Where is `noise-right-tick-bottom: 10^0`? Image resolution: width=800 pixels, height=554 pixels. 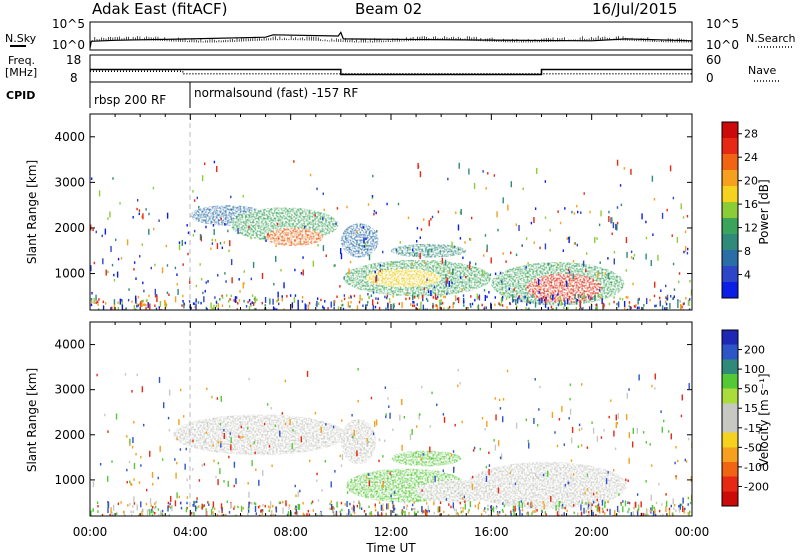
noise-right-tick-bottom: 10^0 is located at coordinates (722, 45).